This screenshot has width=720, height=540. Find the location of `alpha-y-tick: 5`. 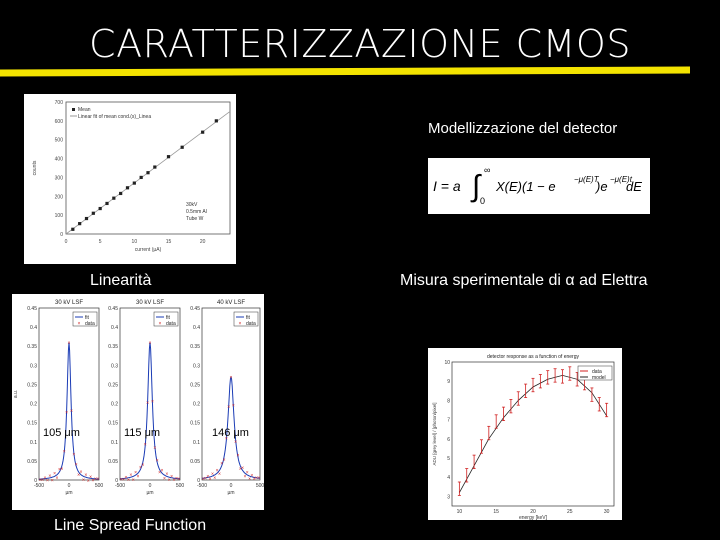

alpha-y-tick: 5 is located at coordinates (448, 459).